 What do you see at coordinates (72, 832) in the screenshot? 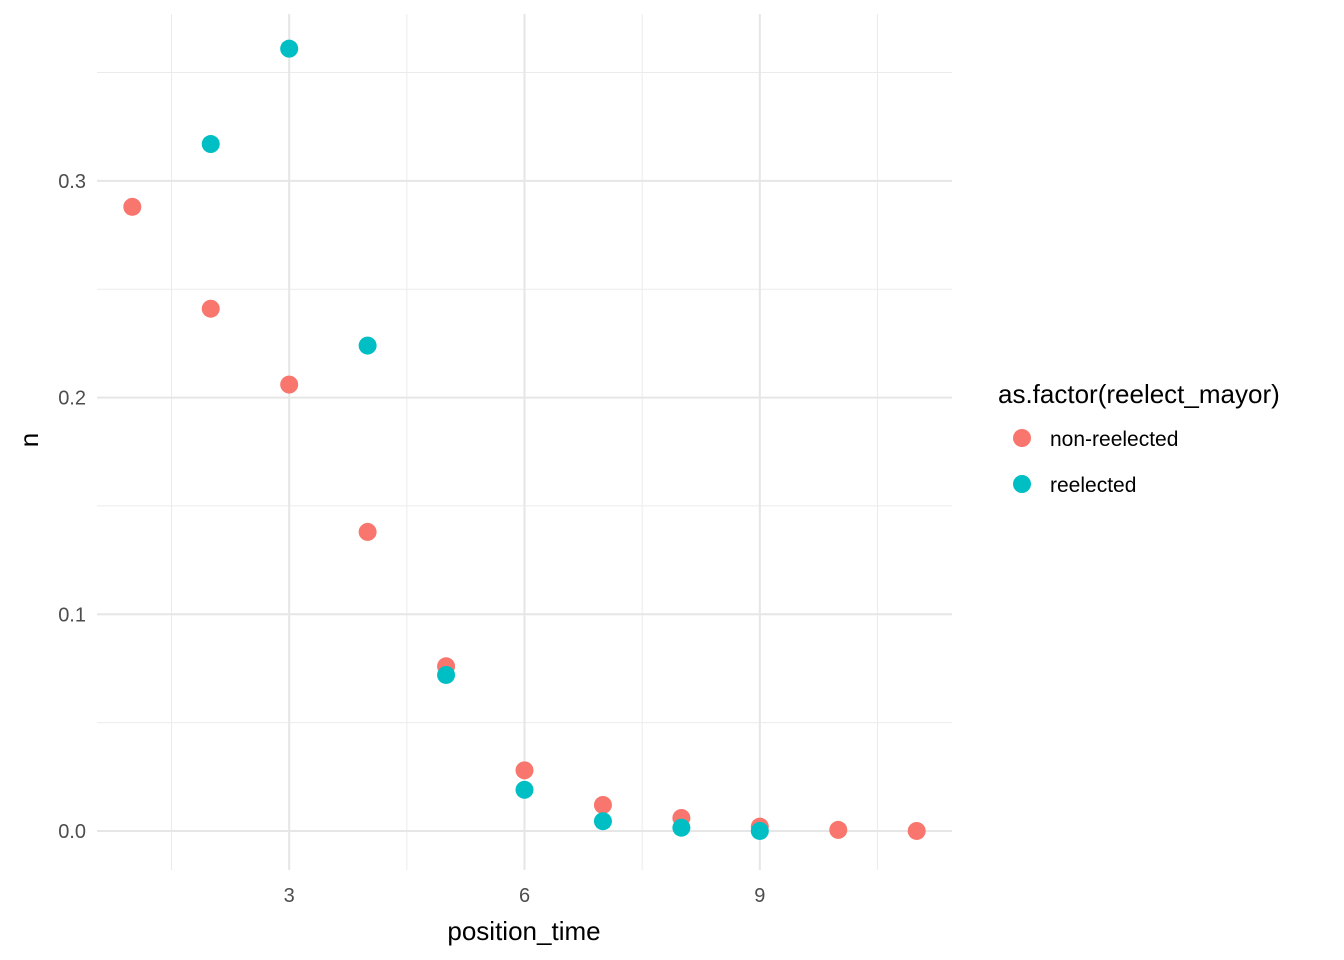
I see `y-tick-label: 0.0` at bounding box center [72, 832].